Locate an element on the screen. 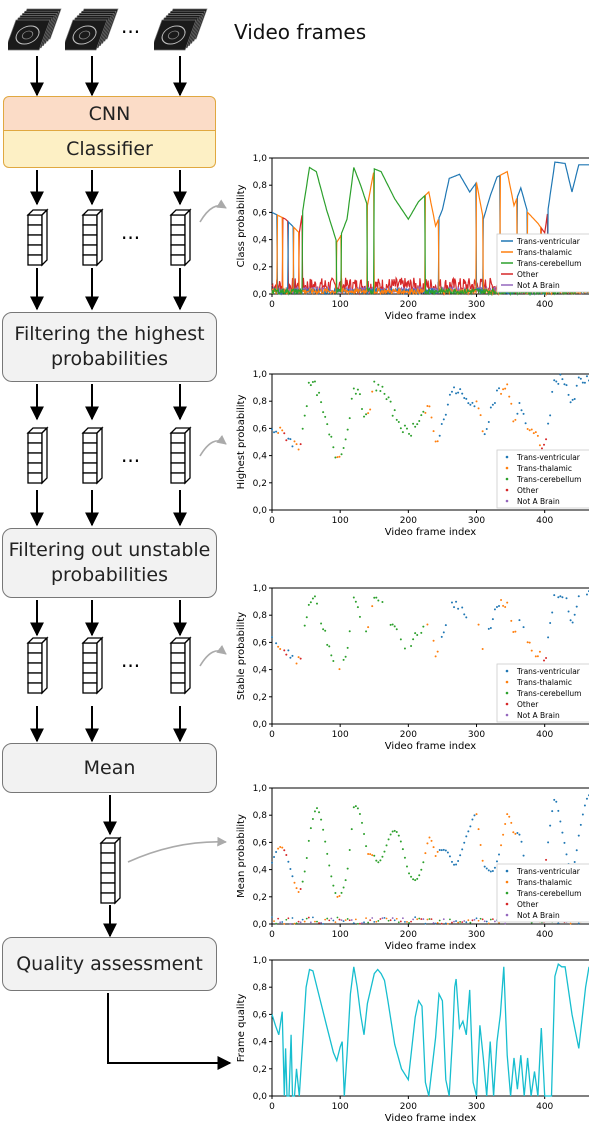 The image size is (589, 1148). x-tick-label: 200 is located at coordinates (408, 1107).